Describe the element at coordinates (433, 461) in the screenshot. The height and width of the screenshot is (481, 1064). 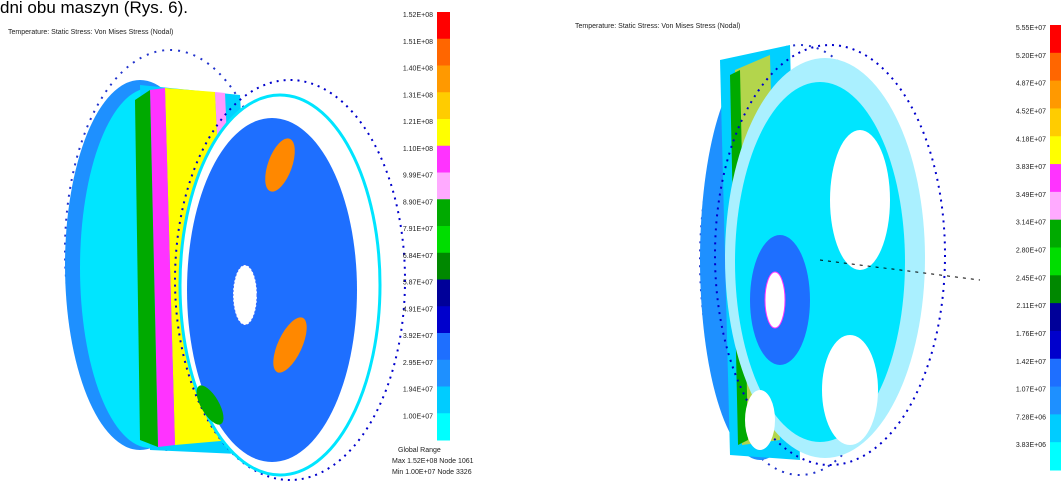
I see `footer: Max 1.52E+08 Node 1061` at that location.